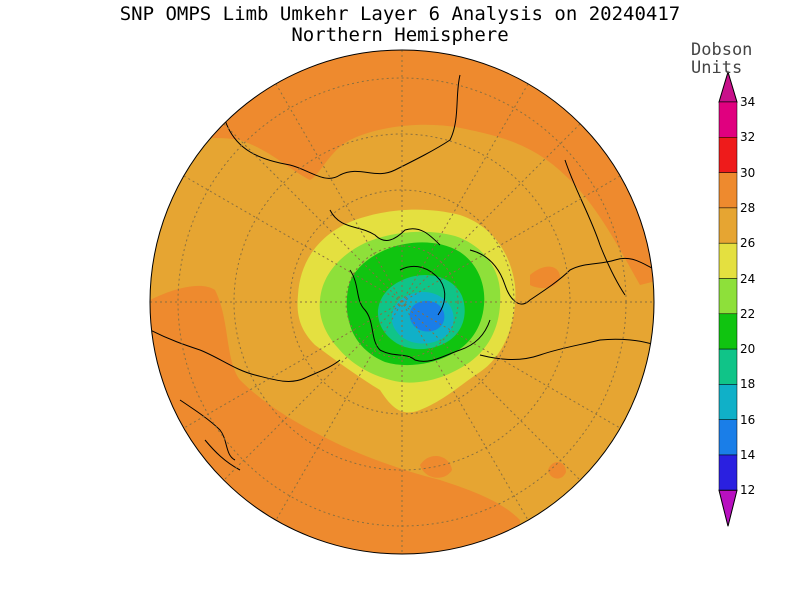 The height and width of the screenshot is (600, 800). Describe the element at coordinates (748, 490) in the screenshot. I see `colorbar-tick-label: 12` at that location.